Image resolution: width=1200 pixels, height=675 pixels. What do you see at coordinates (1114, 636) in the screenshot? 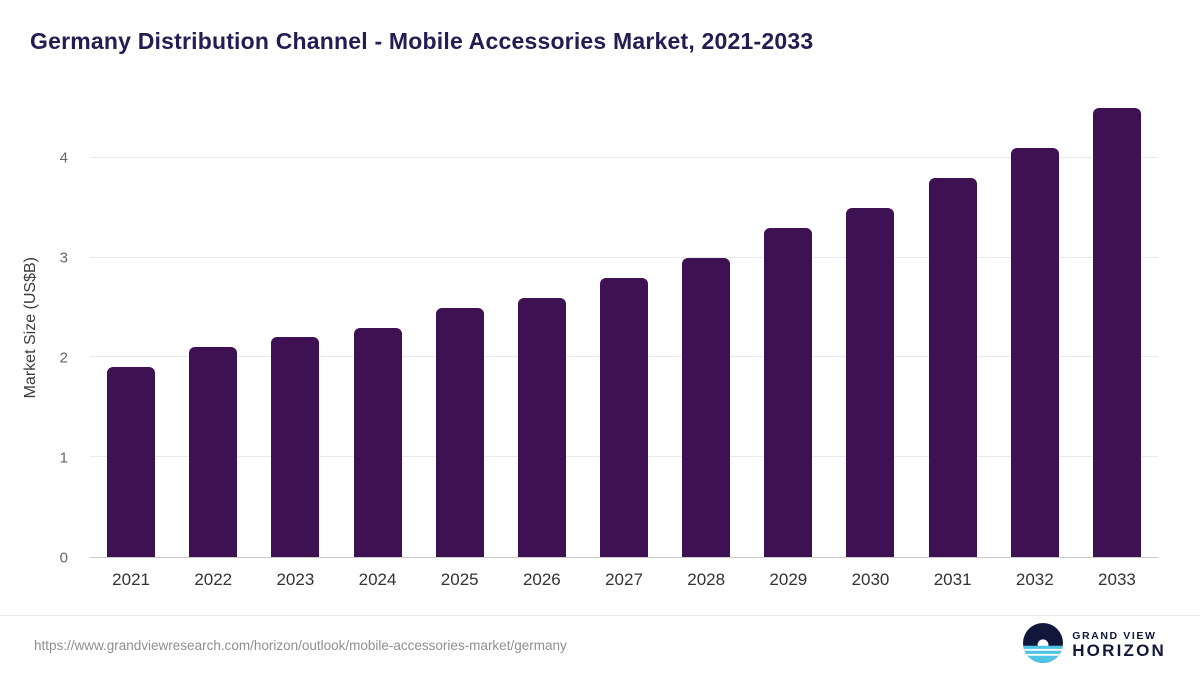
I see `logo-text-top: GRAND VIEW` at bounding box center [1114, 636].